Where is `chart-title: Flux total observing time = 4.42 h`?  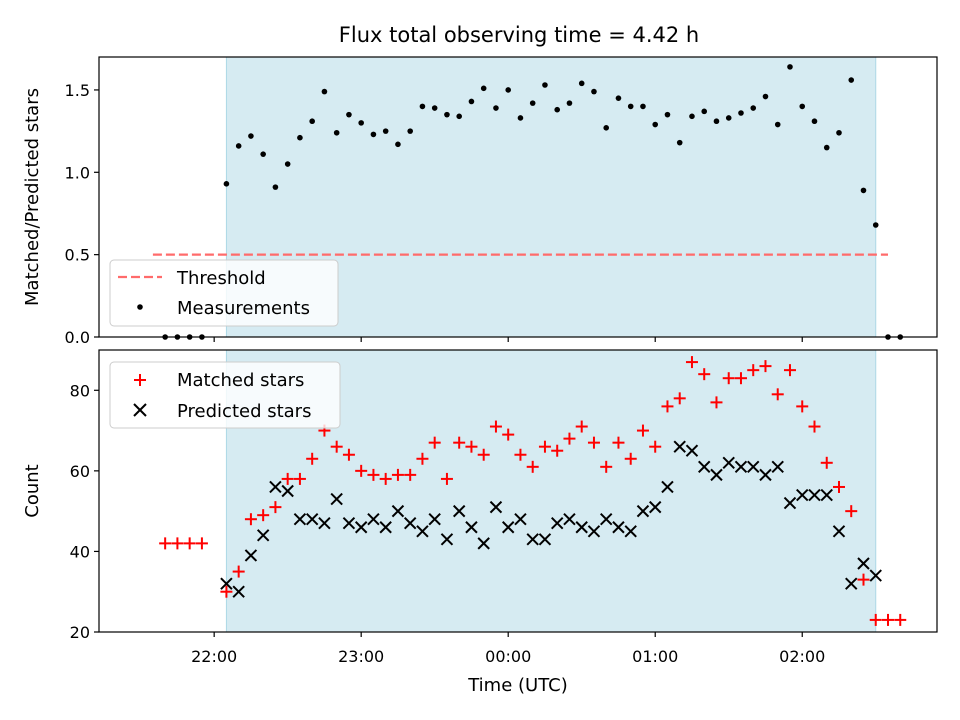
chart-title: Flux total observing time = 4.42 h is located at coordinates (519, 35).